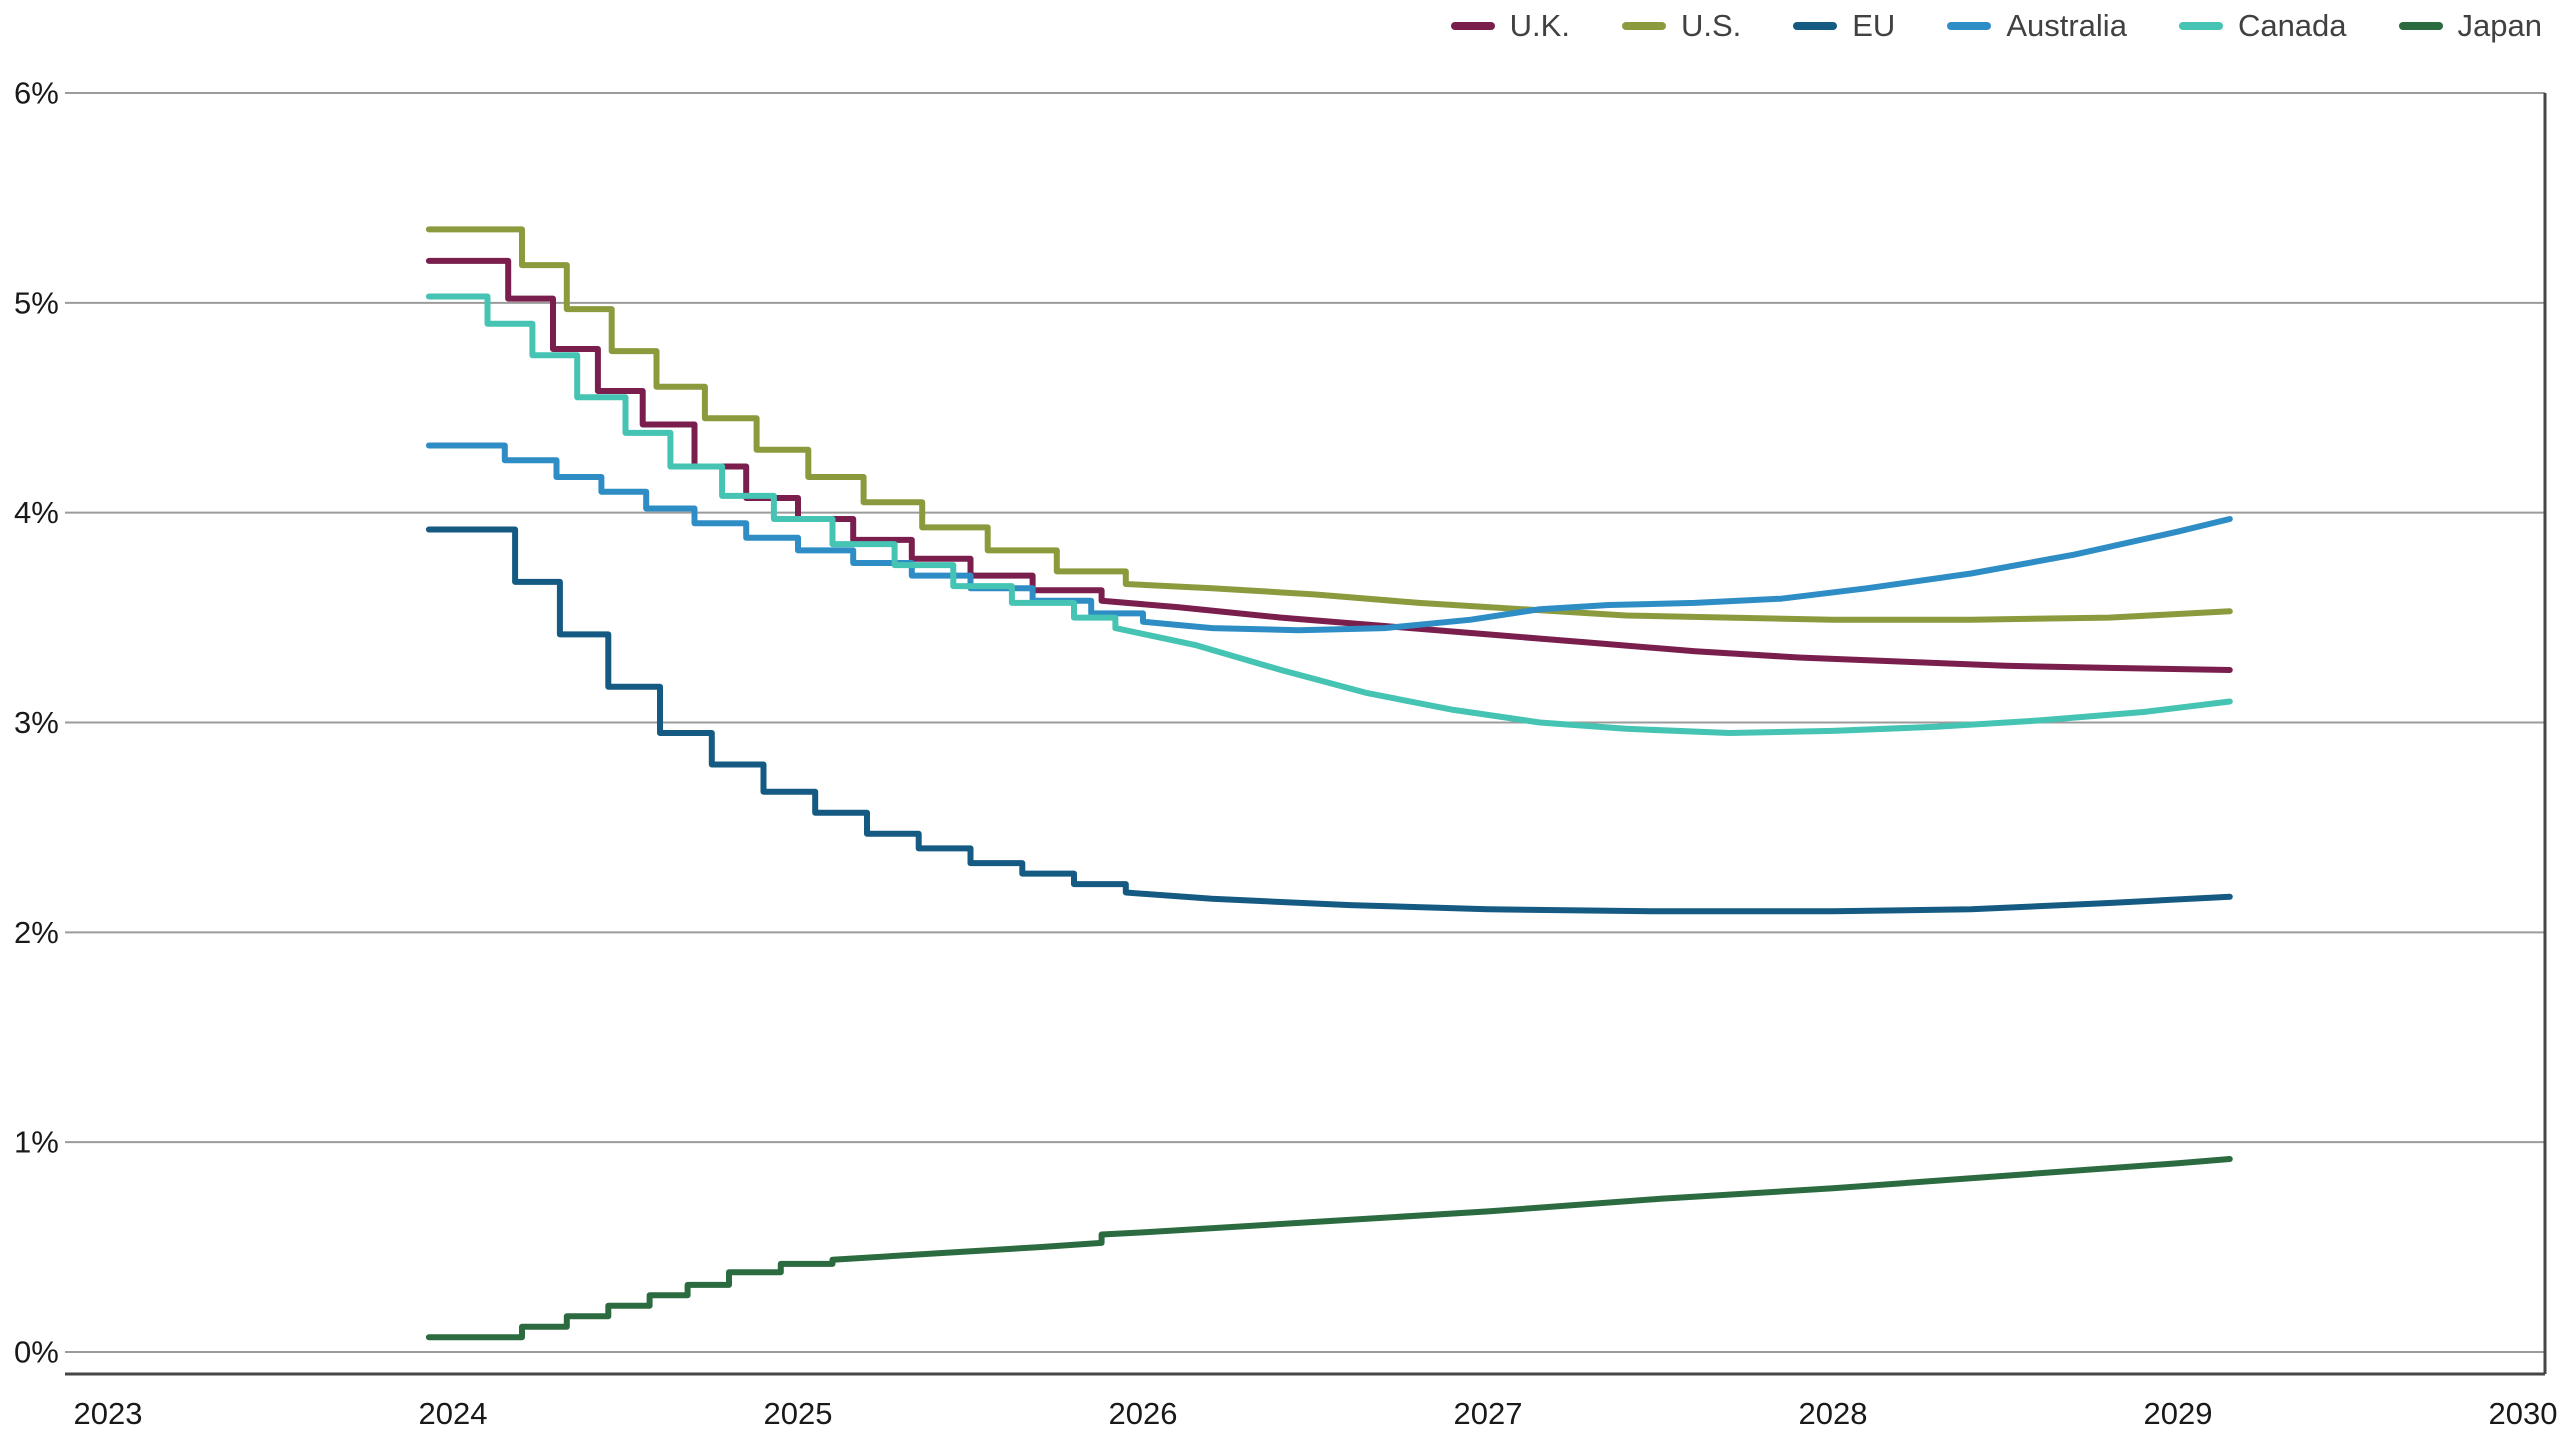  Describe the element at coordinates (36, 722) in the screenshot. I see `y-axis-tick-label: 3%` at that location.